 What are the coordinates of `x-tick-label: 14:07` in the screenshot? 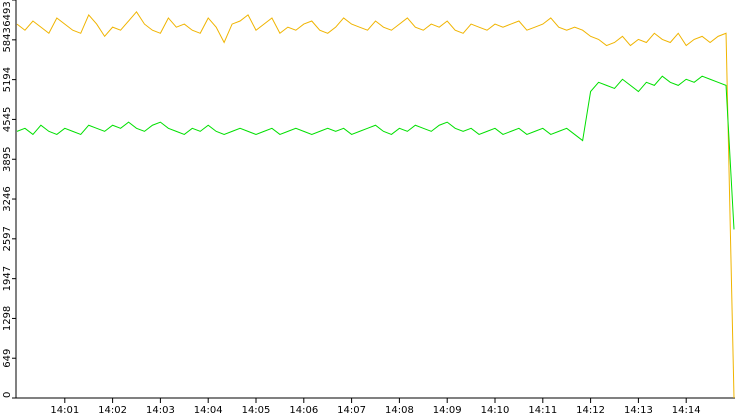 It's located at (351, 410).